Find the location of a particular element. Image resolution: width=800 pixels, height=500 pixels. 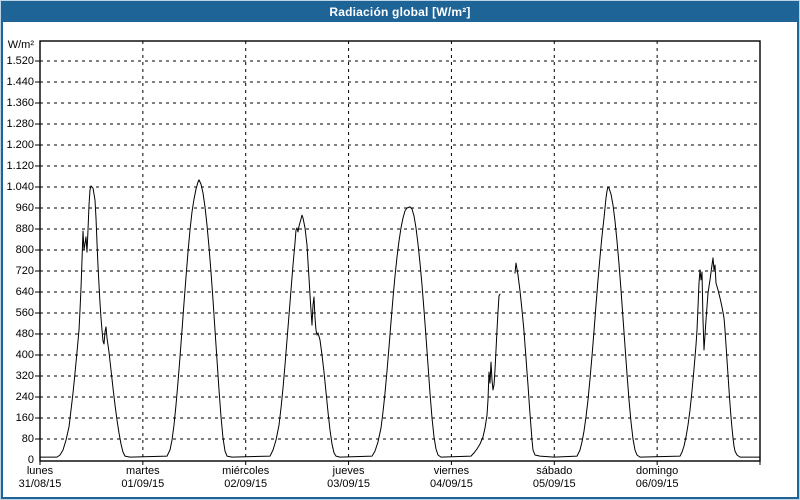

y-axis-tick-label: 240 is located at coordinates (24, 397).